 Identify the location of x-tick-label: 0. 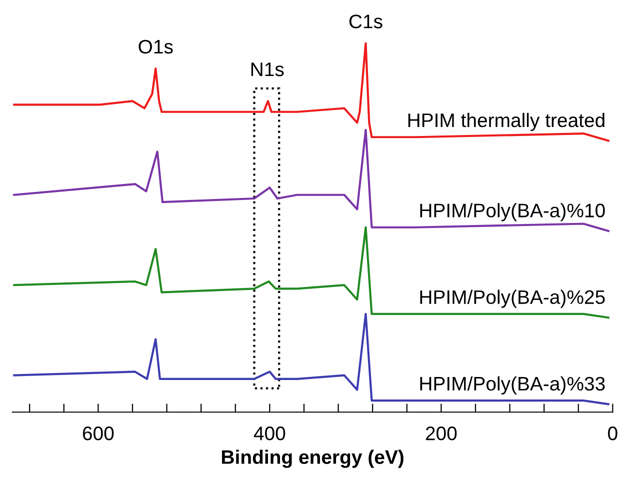
(613, 433).